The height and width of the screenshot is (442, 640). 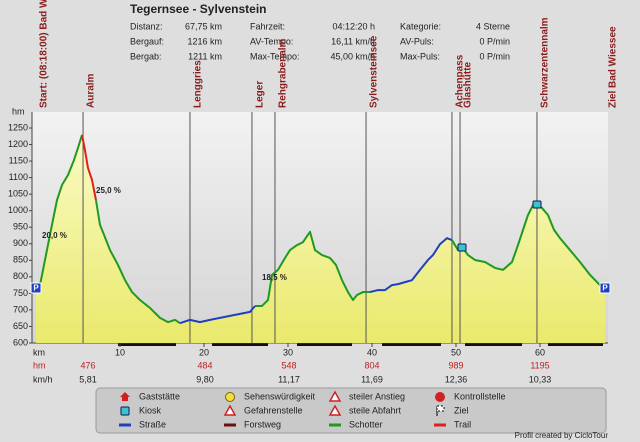 What do you see at coordinates (417, 41) in the screenshot?
I see `stat-label: AV-Puls:` at bounding box center [417, 41].